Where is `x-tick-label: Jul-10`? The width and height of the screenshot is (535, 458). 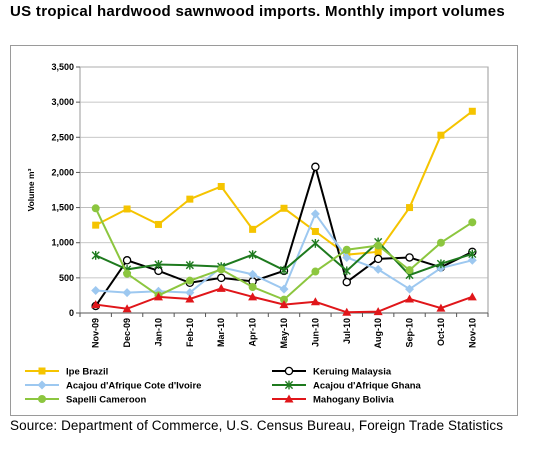 x-tick-label: Jul-10 is located at coordinates (347, 331).